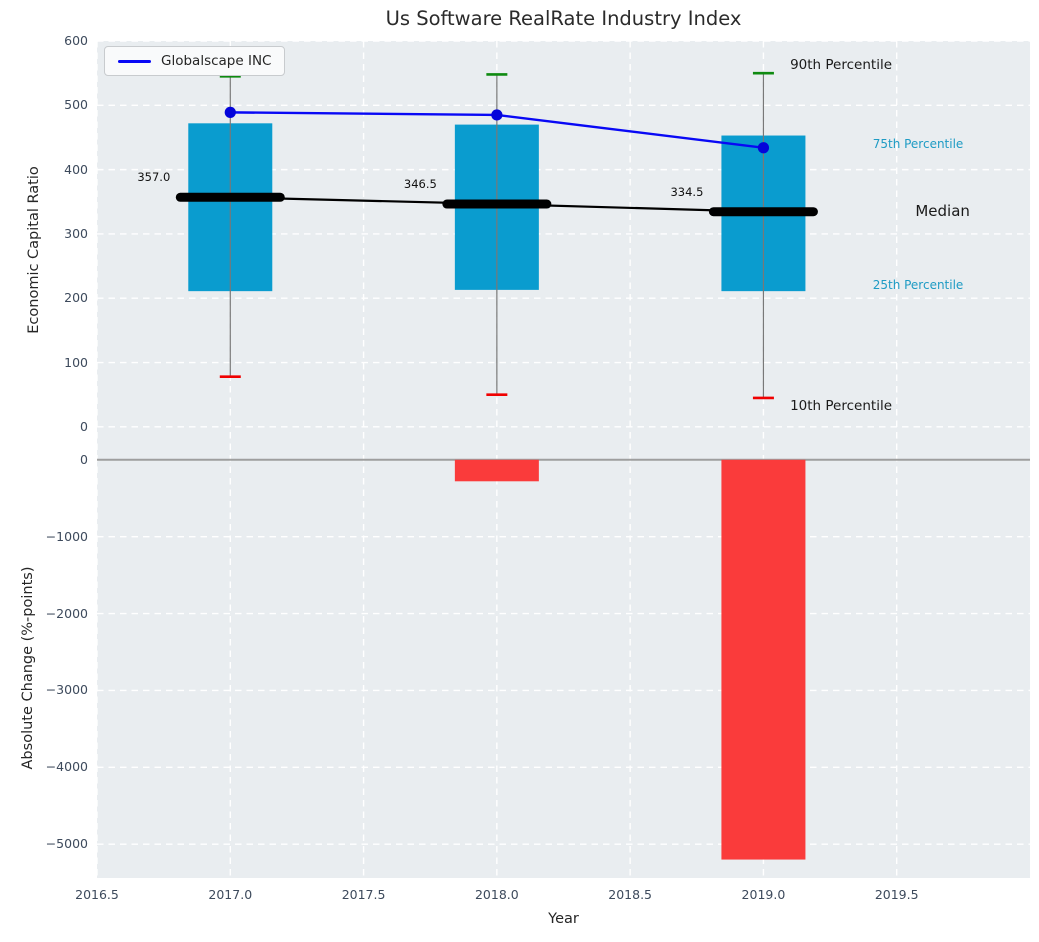 The width and height of the screenshot is (1039, 942). What do you see at coordinates (66, 613) in the screenshot?
I see `y-tick-label-bottom: −2000` at bounding box center [66, 613].